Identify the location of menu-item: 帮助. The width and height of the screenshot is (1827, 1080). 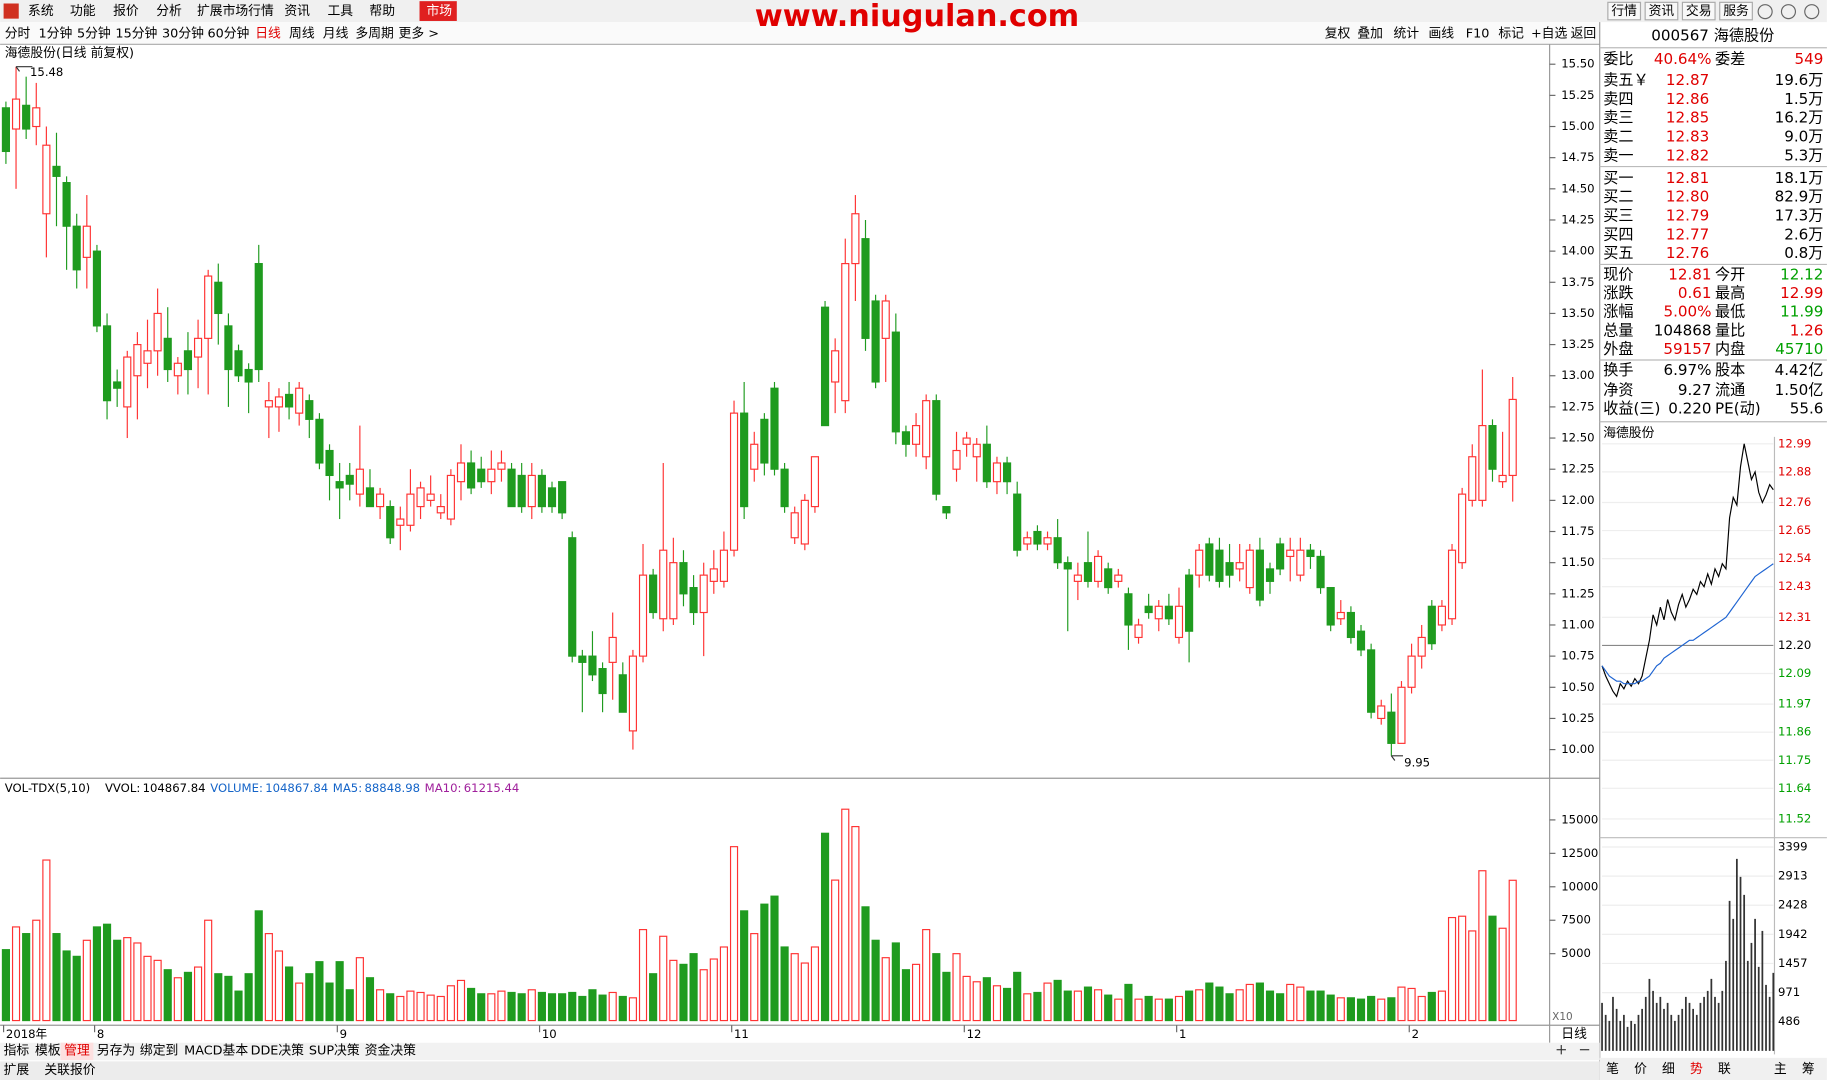
(382, 11).